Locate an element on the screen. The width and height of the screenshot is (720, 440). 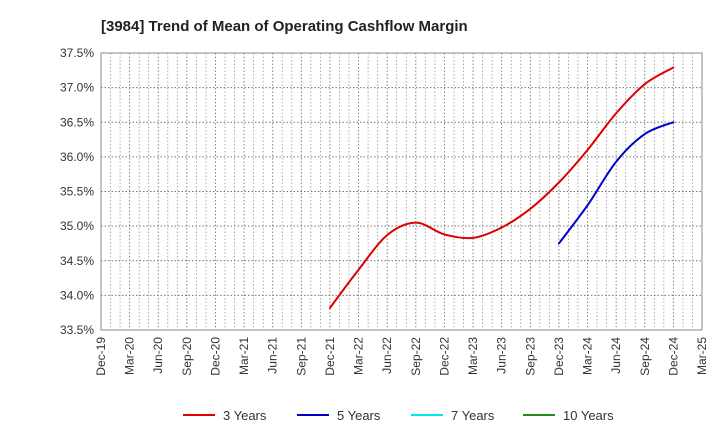
y-tick-label: 35.5% is located at coordinates (77, 192).